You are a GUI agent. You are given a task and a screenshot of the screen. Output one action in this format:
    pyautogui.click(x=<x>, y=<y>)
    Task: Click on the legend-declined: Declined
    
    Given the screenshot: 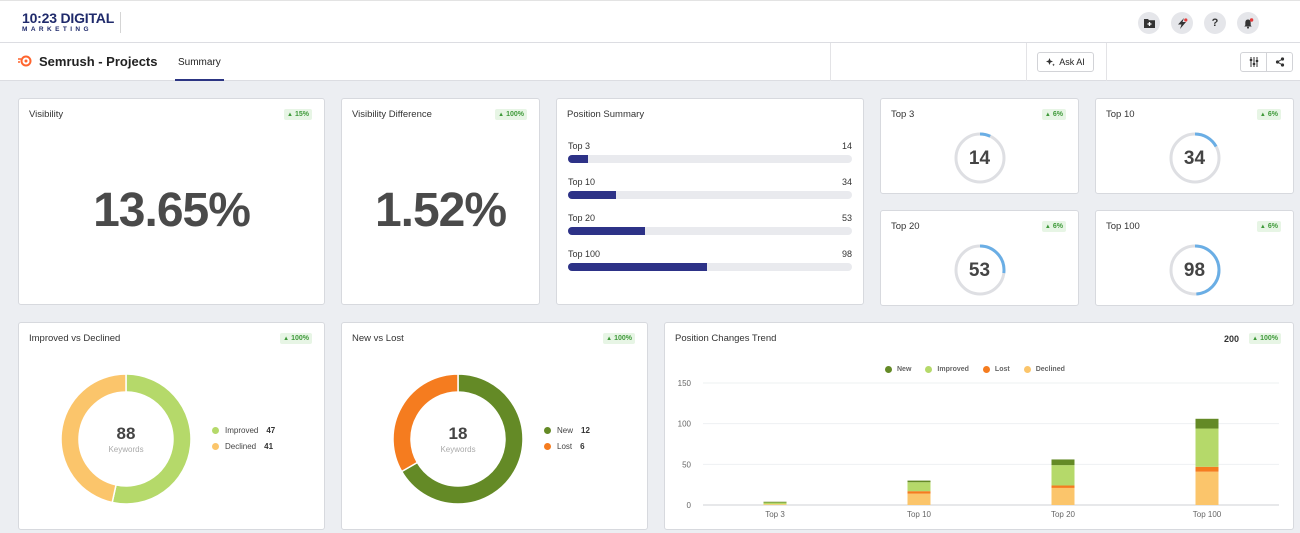 What is the action you would take?
    pyautogui.click(x=1044, y=369)
    